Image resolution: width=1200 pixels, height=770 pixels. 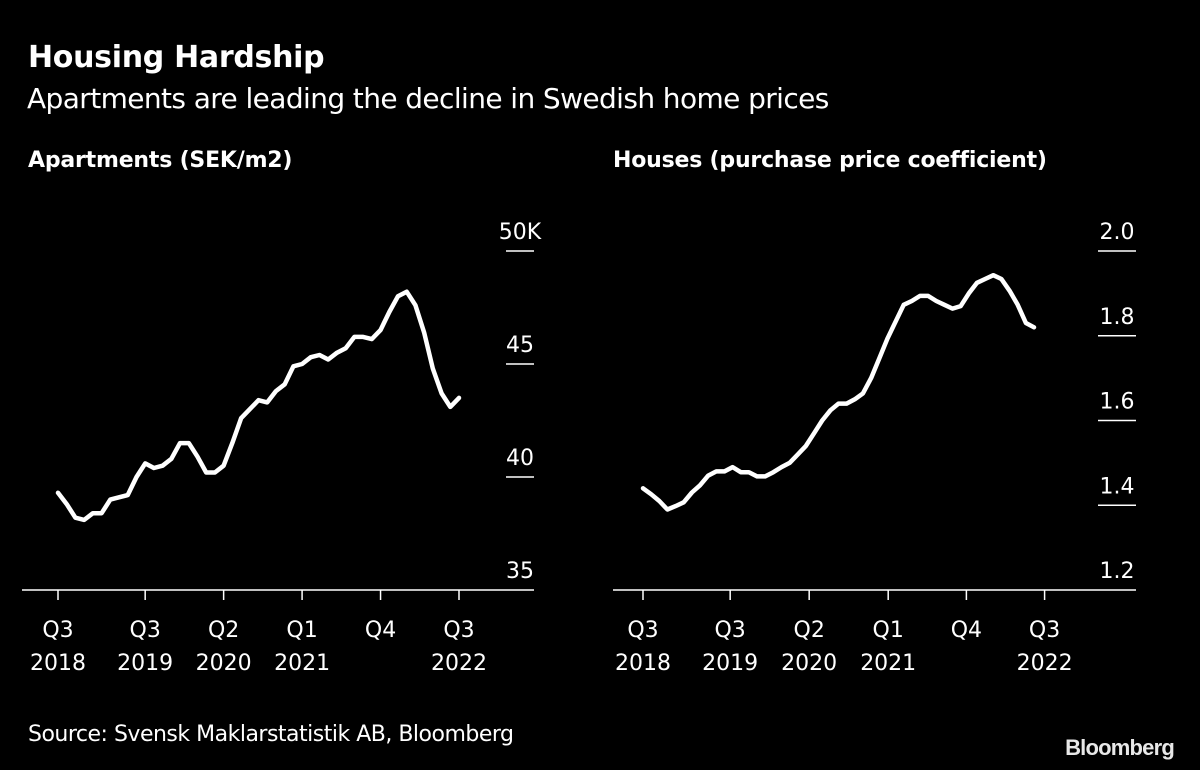 I want to click on y-tick-label: 1.6, so click(x=1117, y=402).